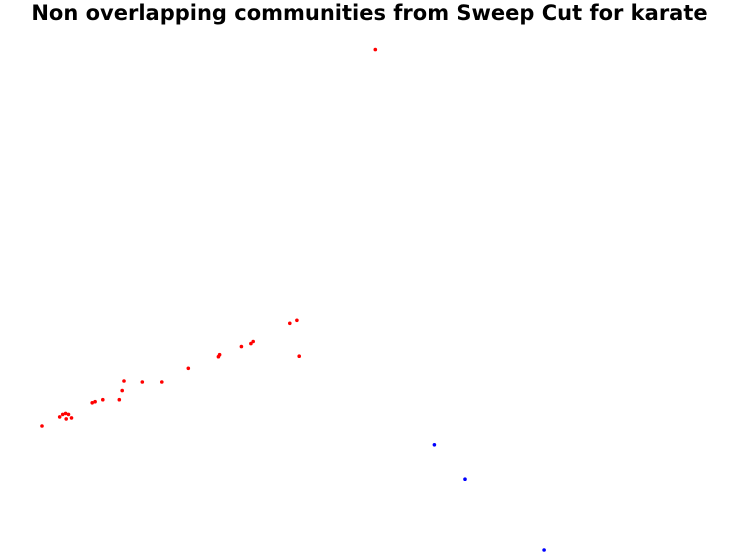  Describe the element at coordinates (142, 382) in the screenshot. I see `scatter-point-s0-p14` at that location.